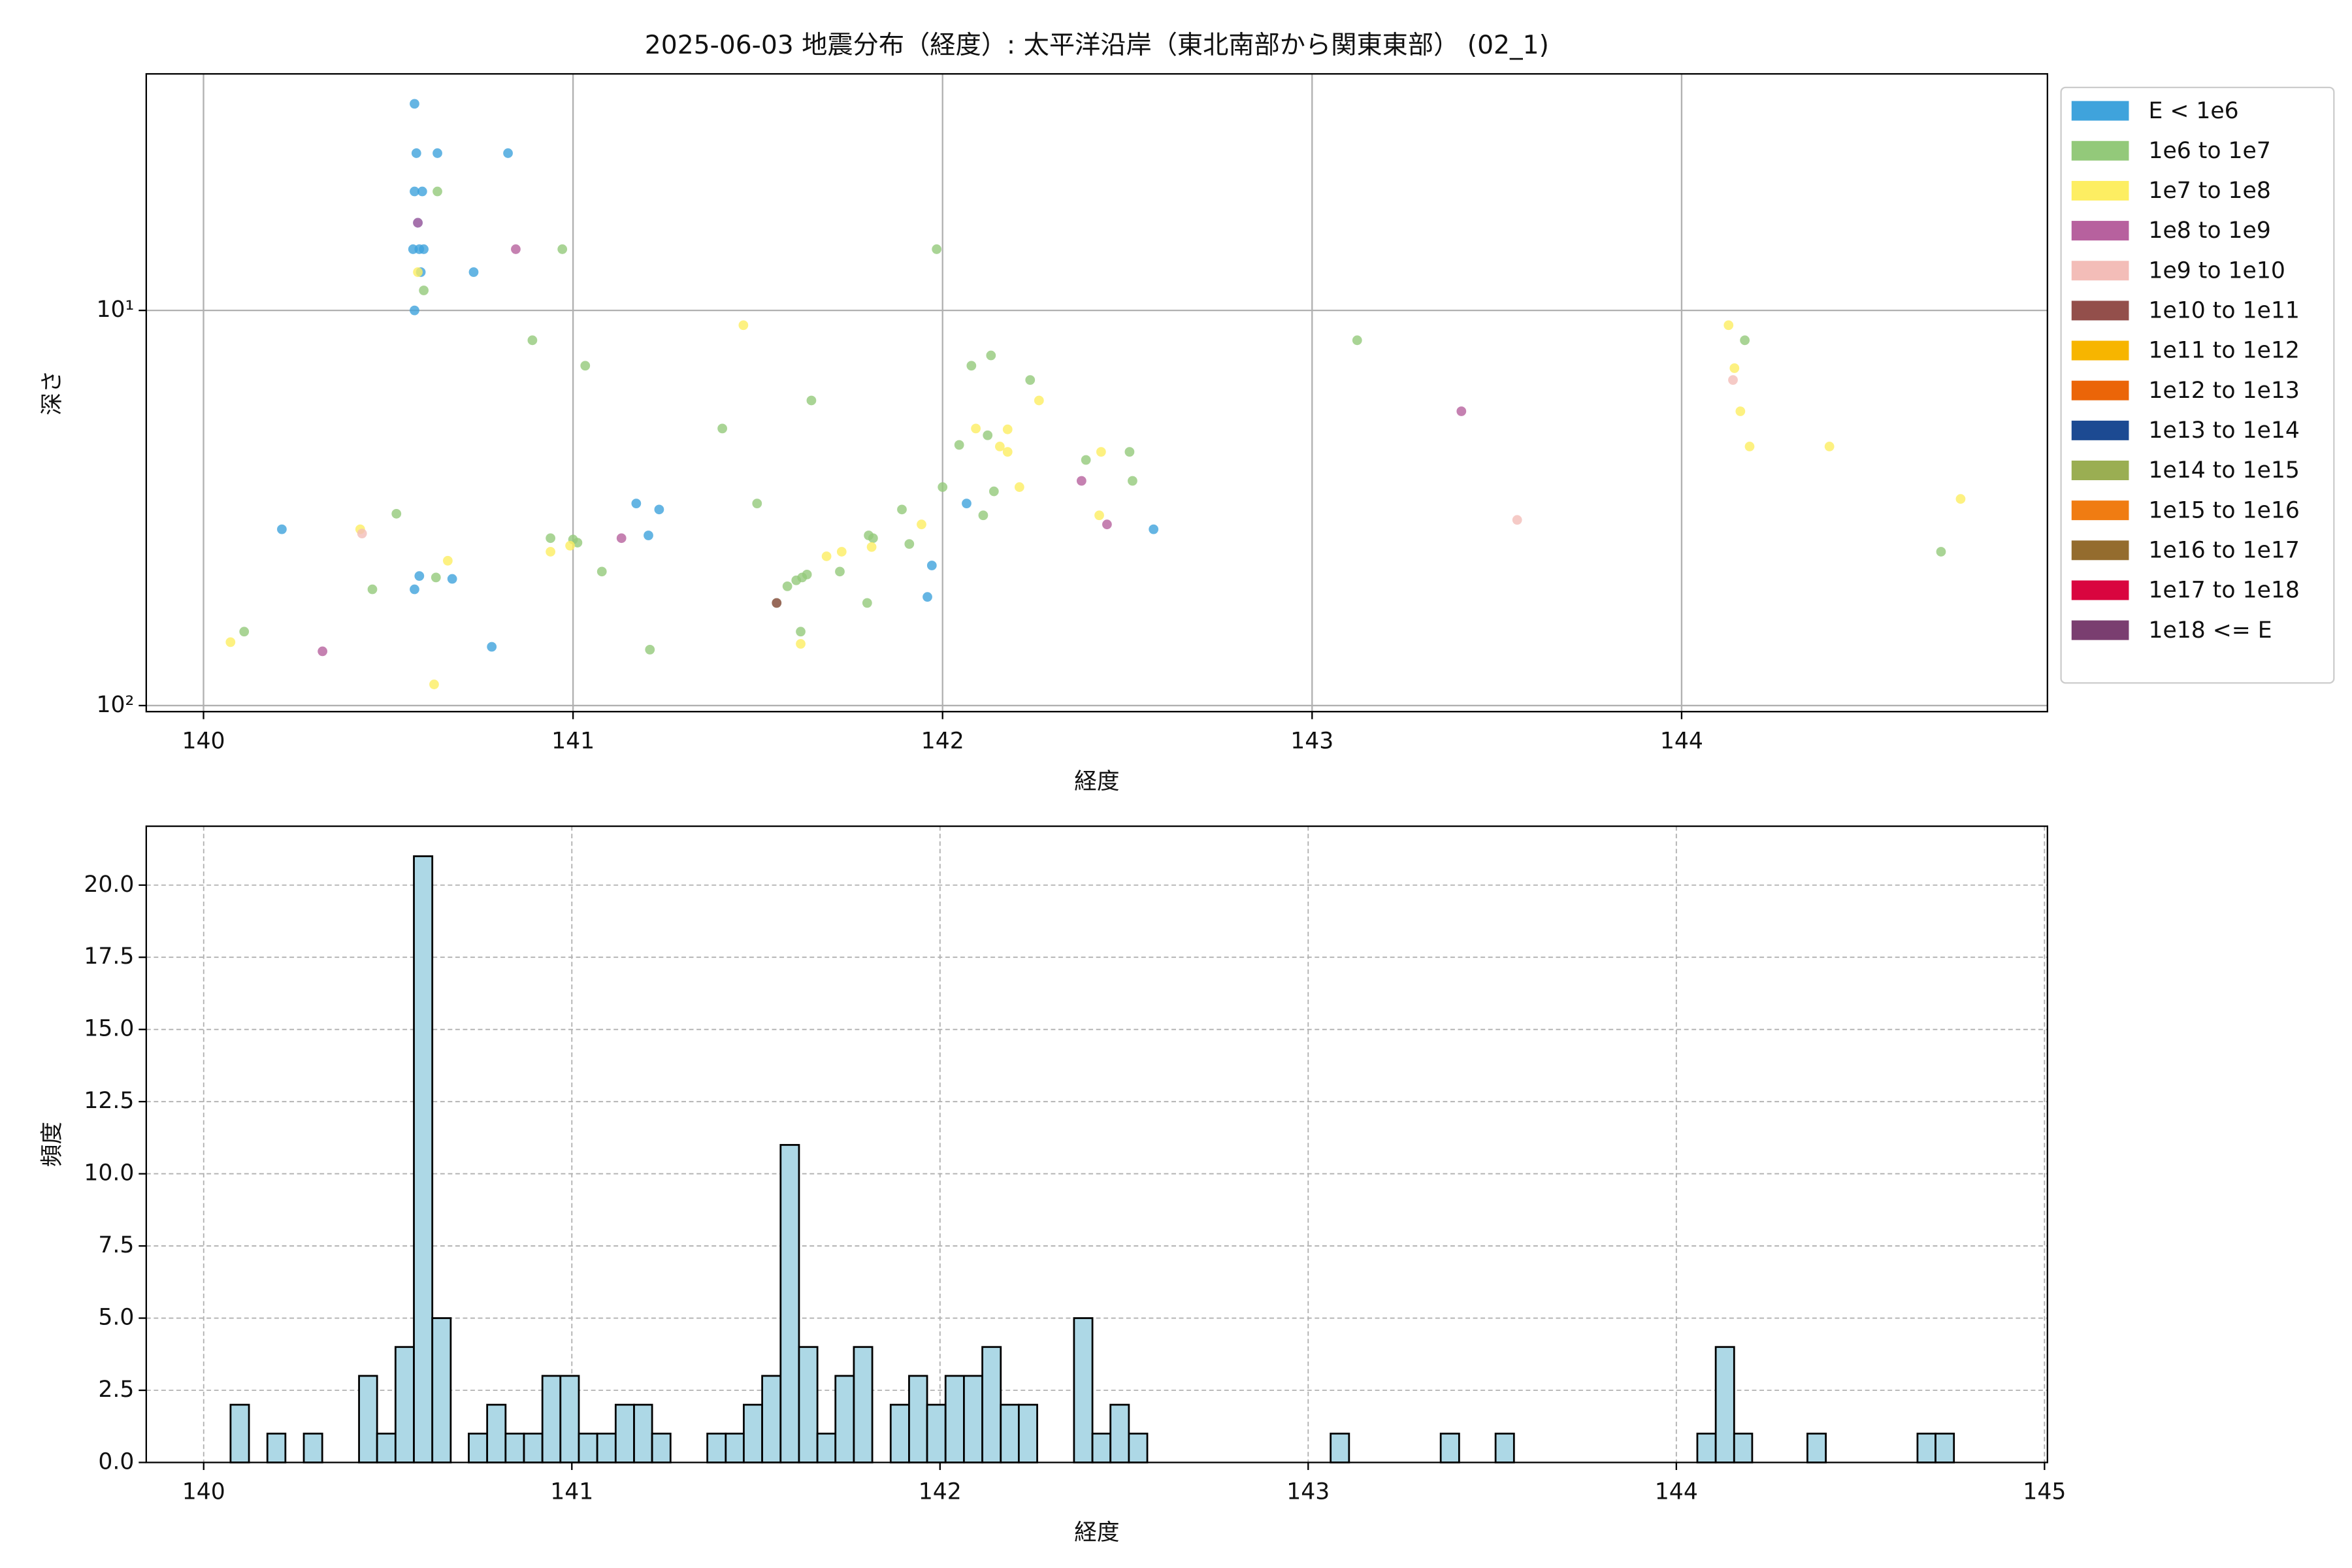  Describe the element at coordinates (1096, 1533) in the screenshot. I see `x-axis-label: 経度` at that location.